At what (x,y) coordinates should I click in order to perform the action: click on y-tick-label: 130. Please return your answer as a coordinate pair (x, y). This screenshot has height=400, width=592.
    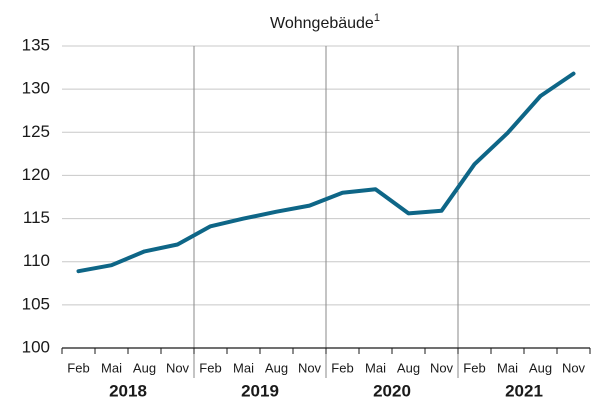
    Looking at the image, I should click on (36, 88).